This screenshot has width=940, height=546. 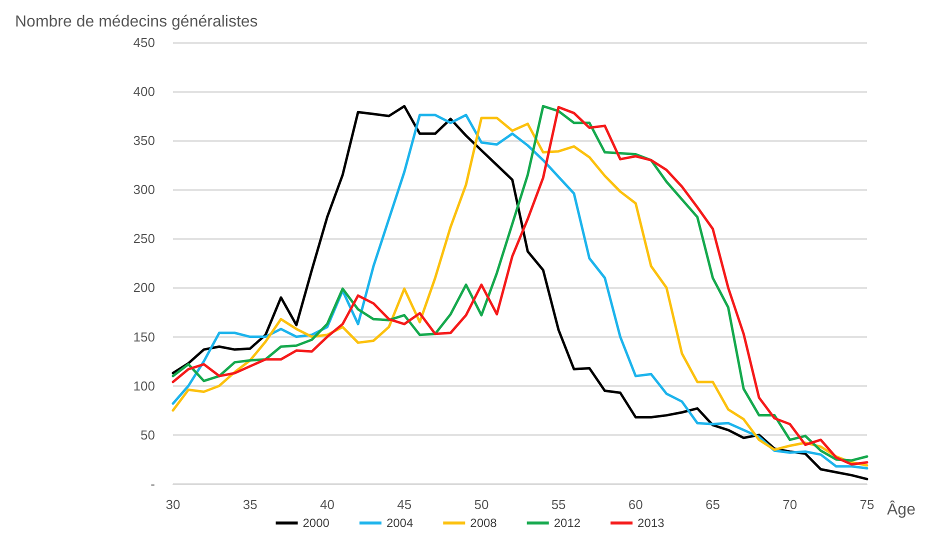 What do you see at coordinates (147, 434) in the screenshot?
I see `y-tick-label: 50` at bounding box center [147, 434].